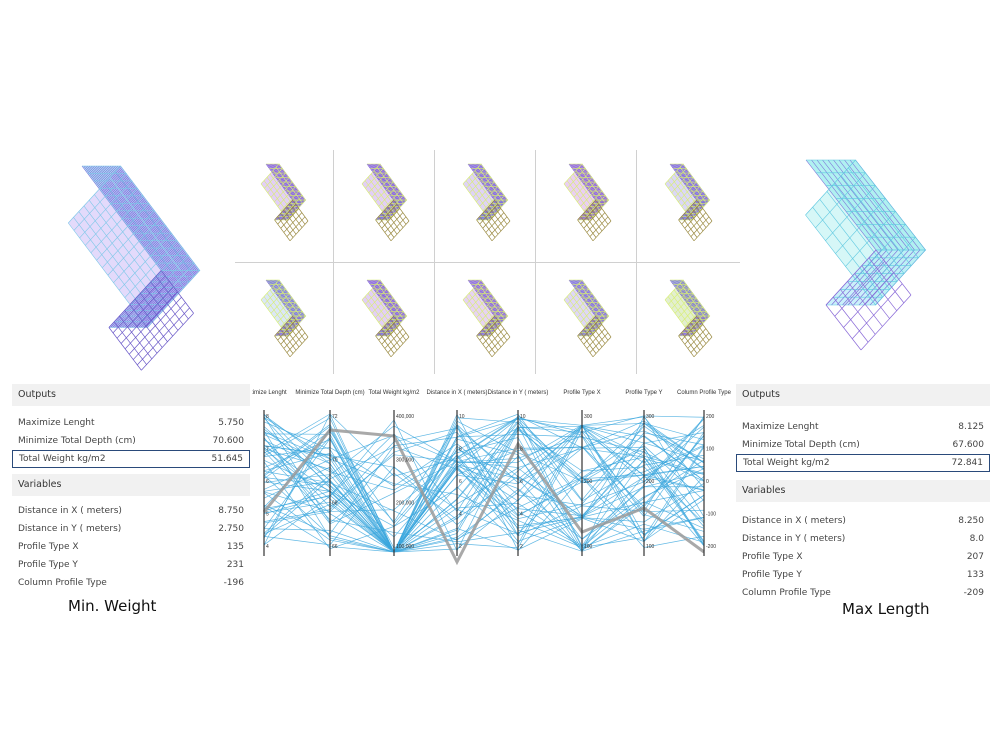 This screenshot has width=1000, height=750. I want to click on axis-tick-label: -100, so click(711, 515).